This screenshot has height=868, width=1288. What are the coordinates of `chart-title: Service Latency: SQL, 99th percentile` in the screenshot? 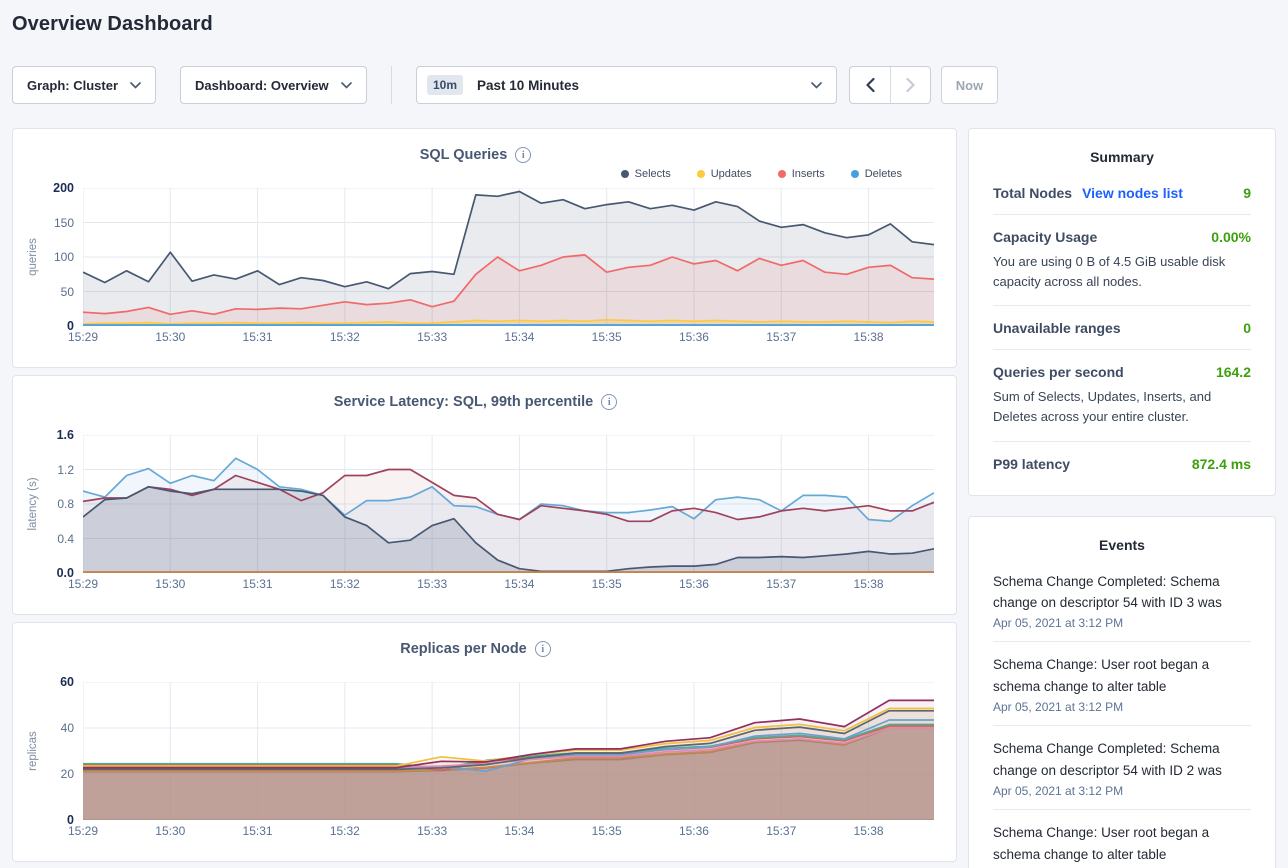 It's located at (463, 402).